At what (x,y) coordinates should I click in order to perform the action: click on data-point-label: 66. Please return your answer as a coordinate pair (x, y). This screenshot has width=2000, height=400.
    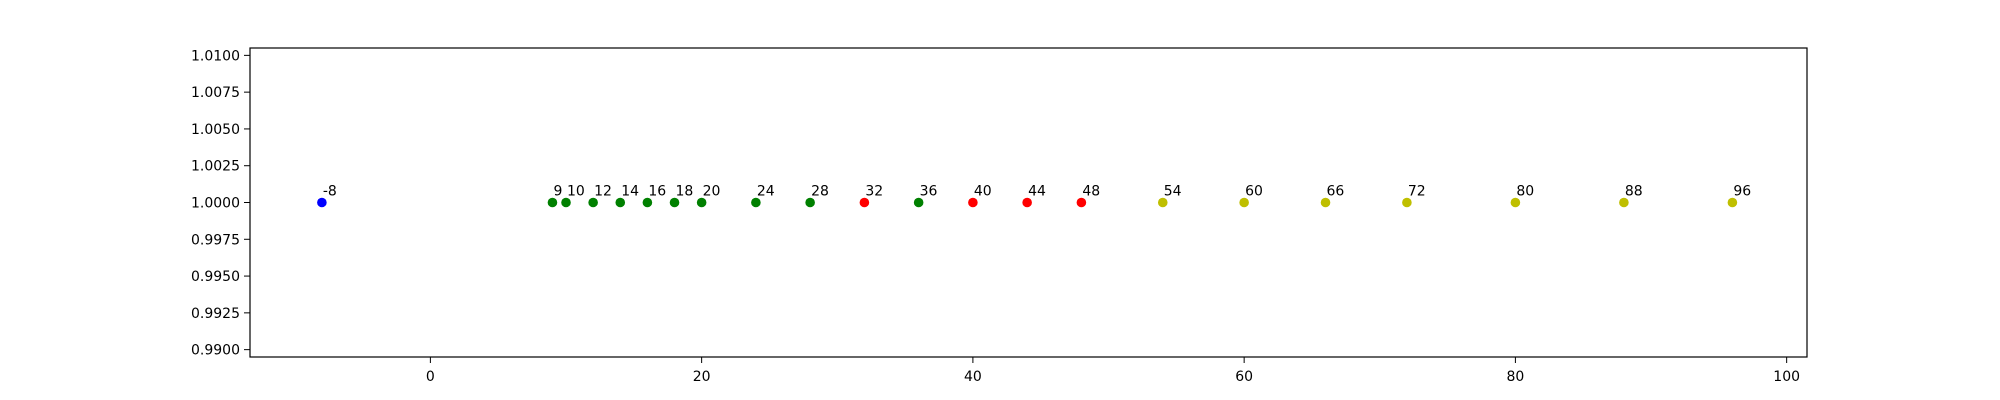
    Looking at the image, I should click on (1336, 192).